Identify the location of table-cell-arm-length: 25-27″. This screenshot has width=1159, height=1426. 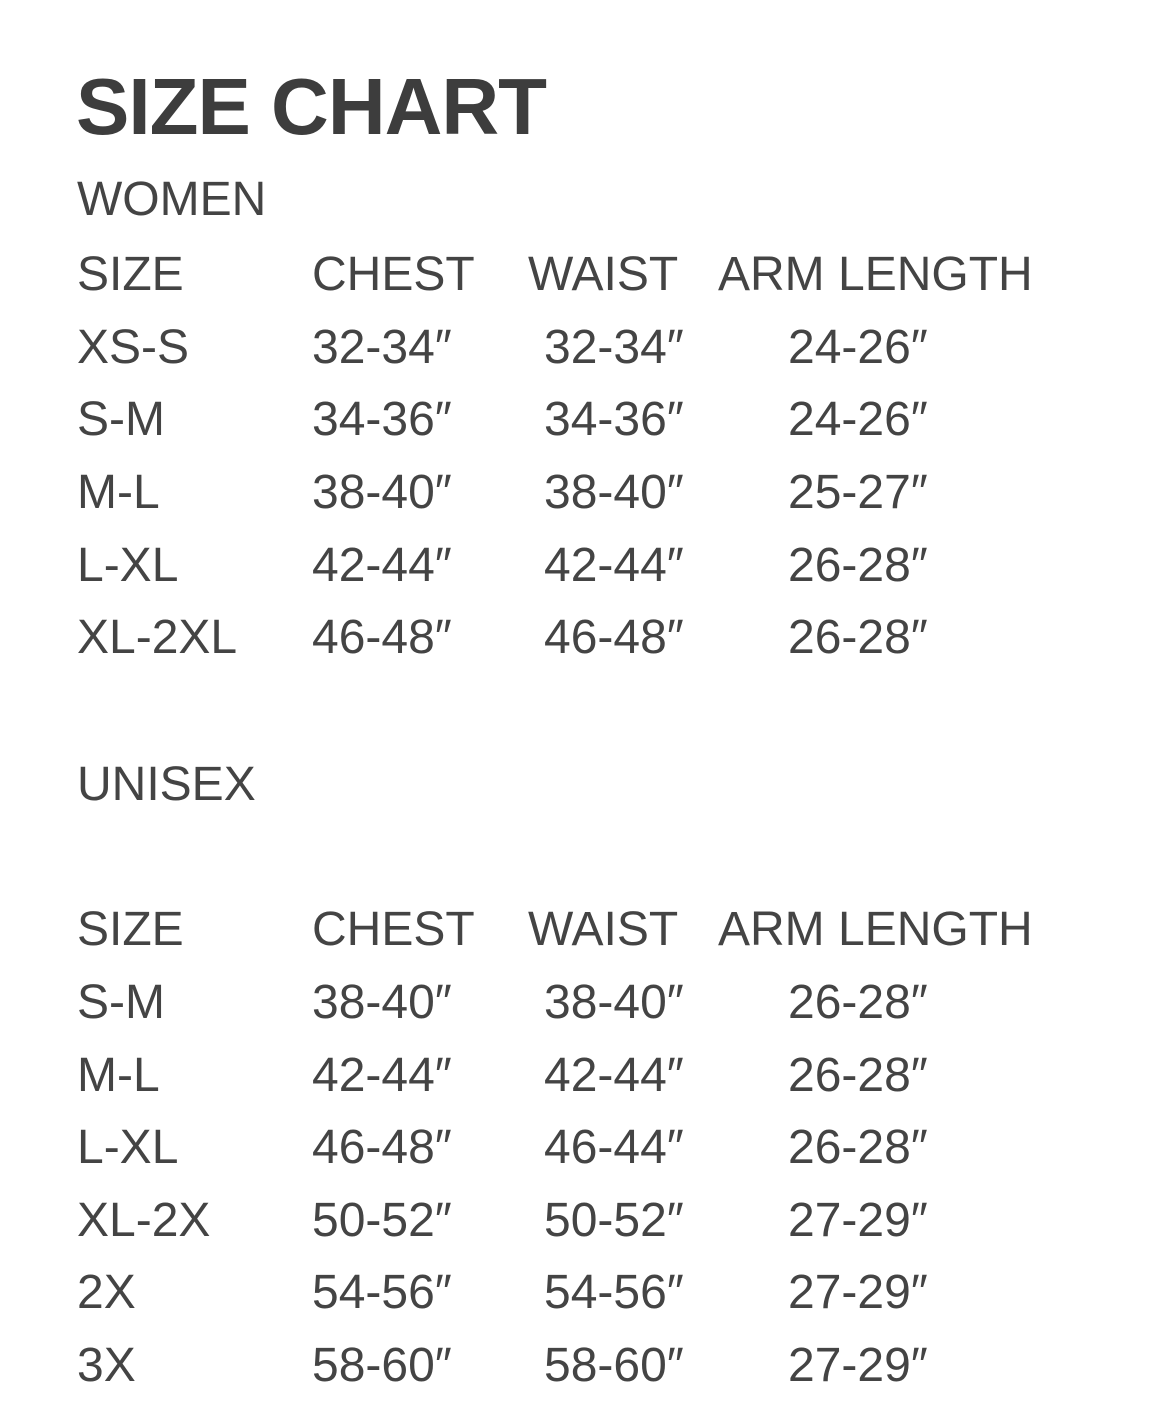
(858, 492).